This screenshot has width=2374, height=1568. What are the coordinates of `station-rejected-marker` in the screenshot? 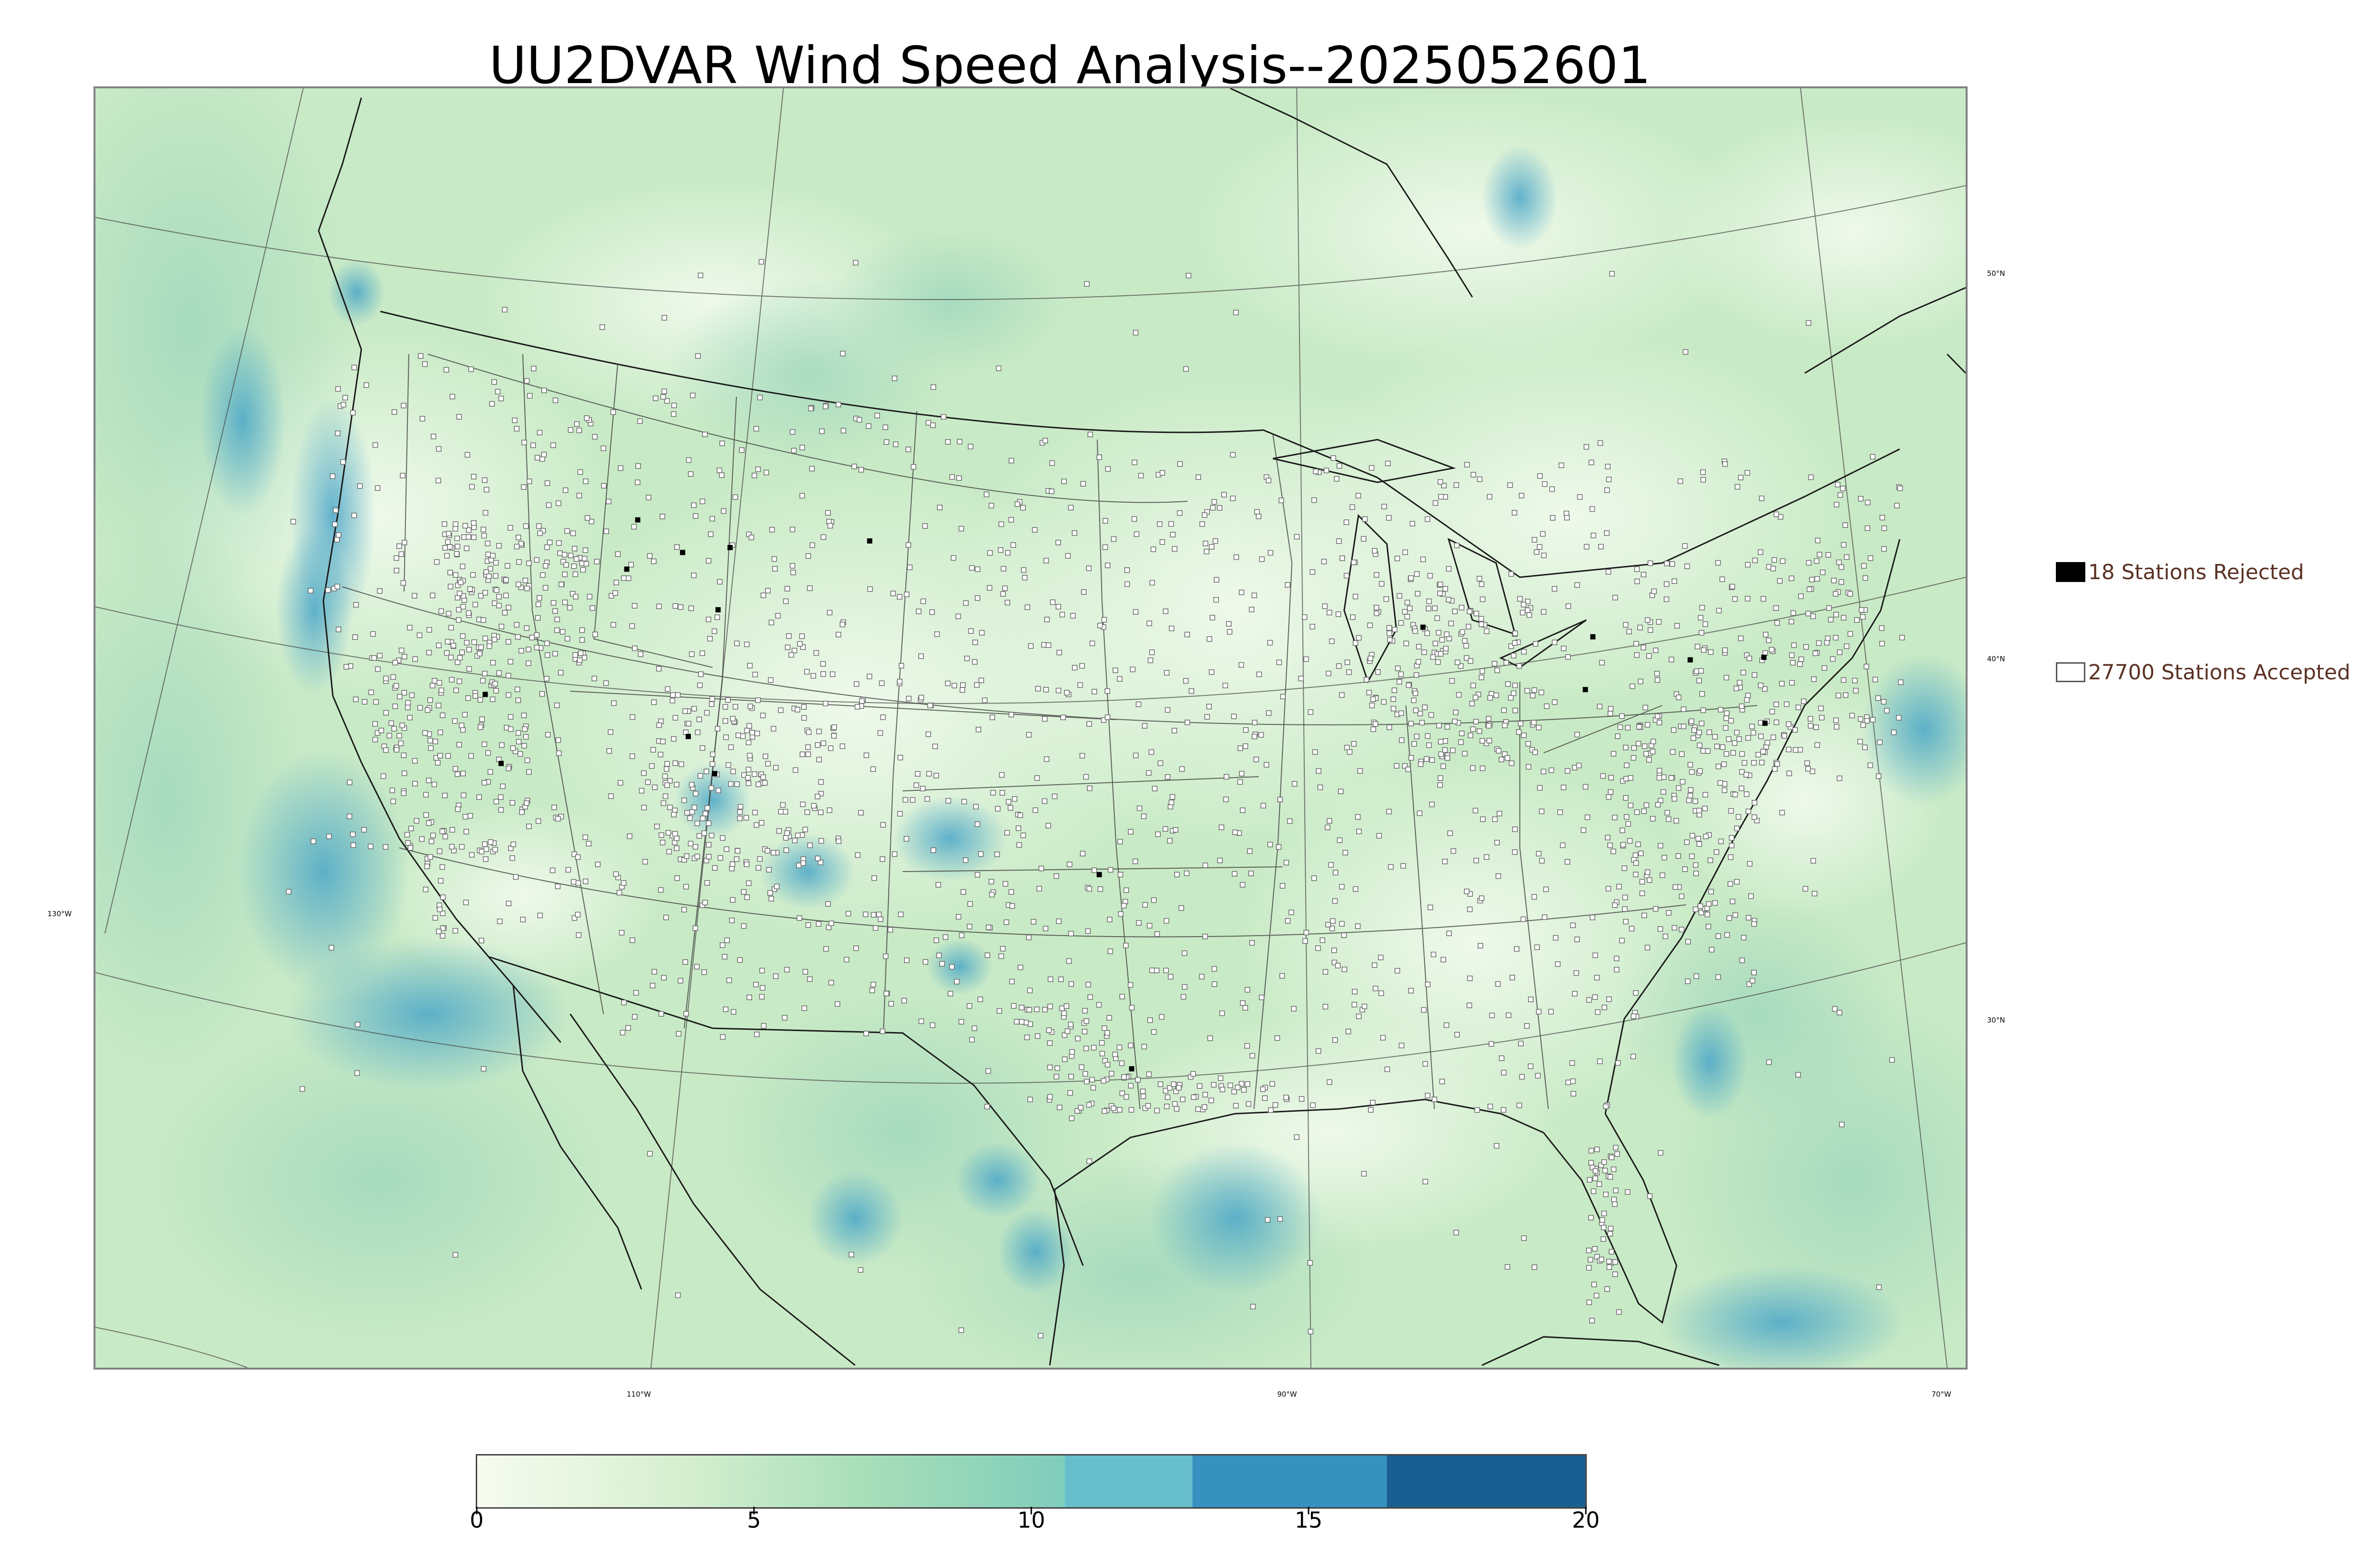 It's located at (683, 552).